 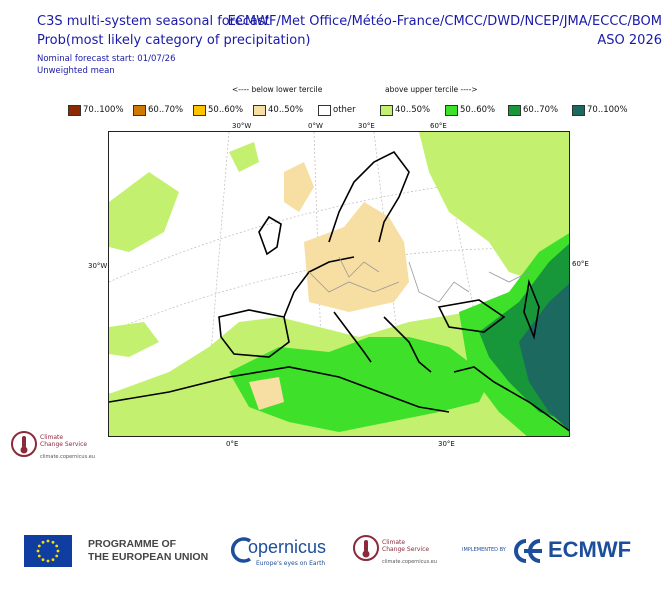 I want to click on lon-label-30w: 30°W, so click(x=242, y=126).